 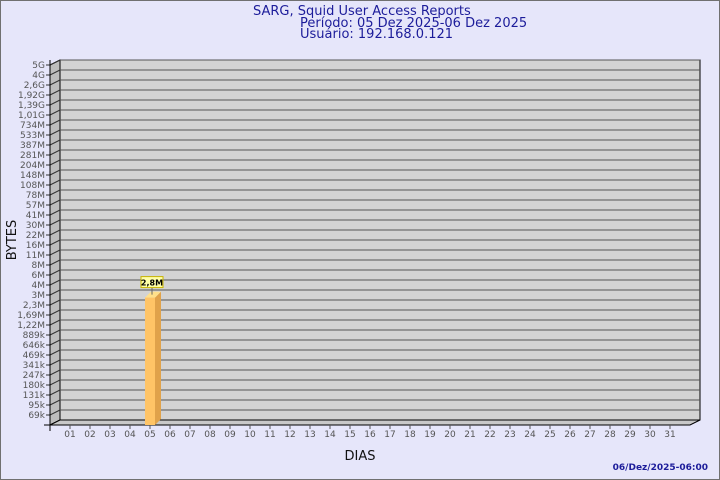 I want to click on x-tick-label: 02, so click(x=89, y=435).